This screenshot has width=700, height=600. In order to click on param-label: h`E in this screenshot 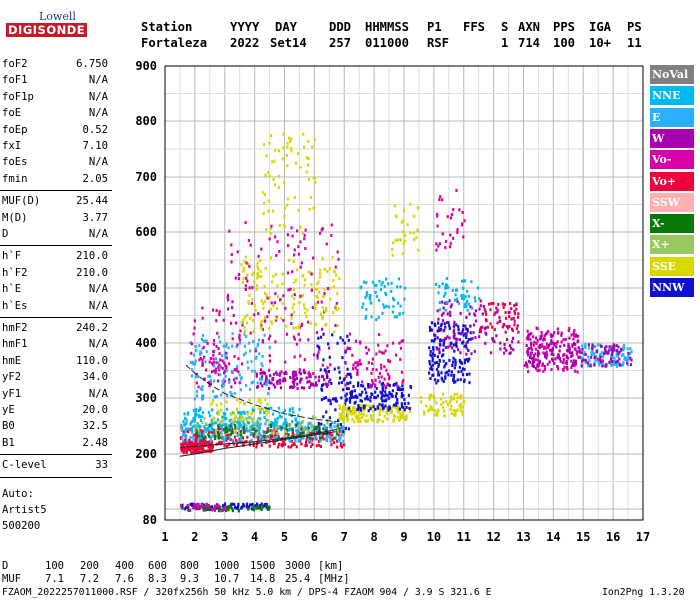, I will do `click(12, 289)`.